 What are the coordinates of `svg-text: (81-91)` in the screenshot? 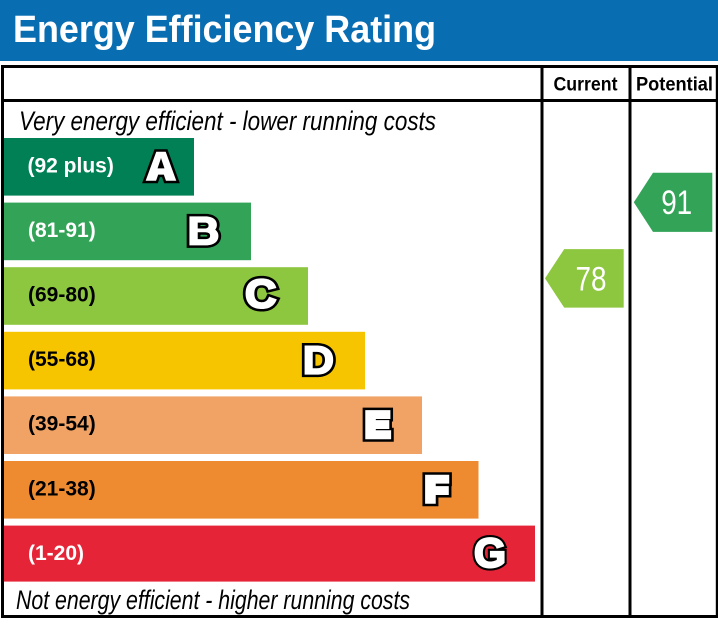 It's located at (62, 230).